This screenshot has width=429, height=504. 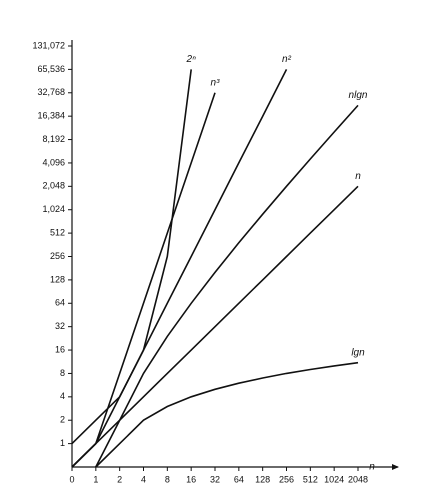 What do you see at coordinates (395, 467) in the screenshot?
I see `x-axis-arrow` at bounding box center [395, 467].